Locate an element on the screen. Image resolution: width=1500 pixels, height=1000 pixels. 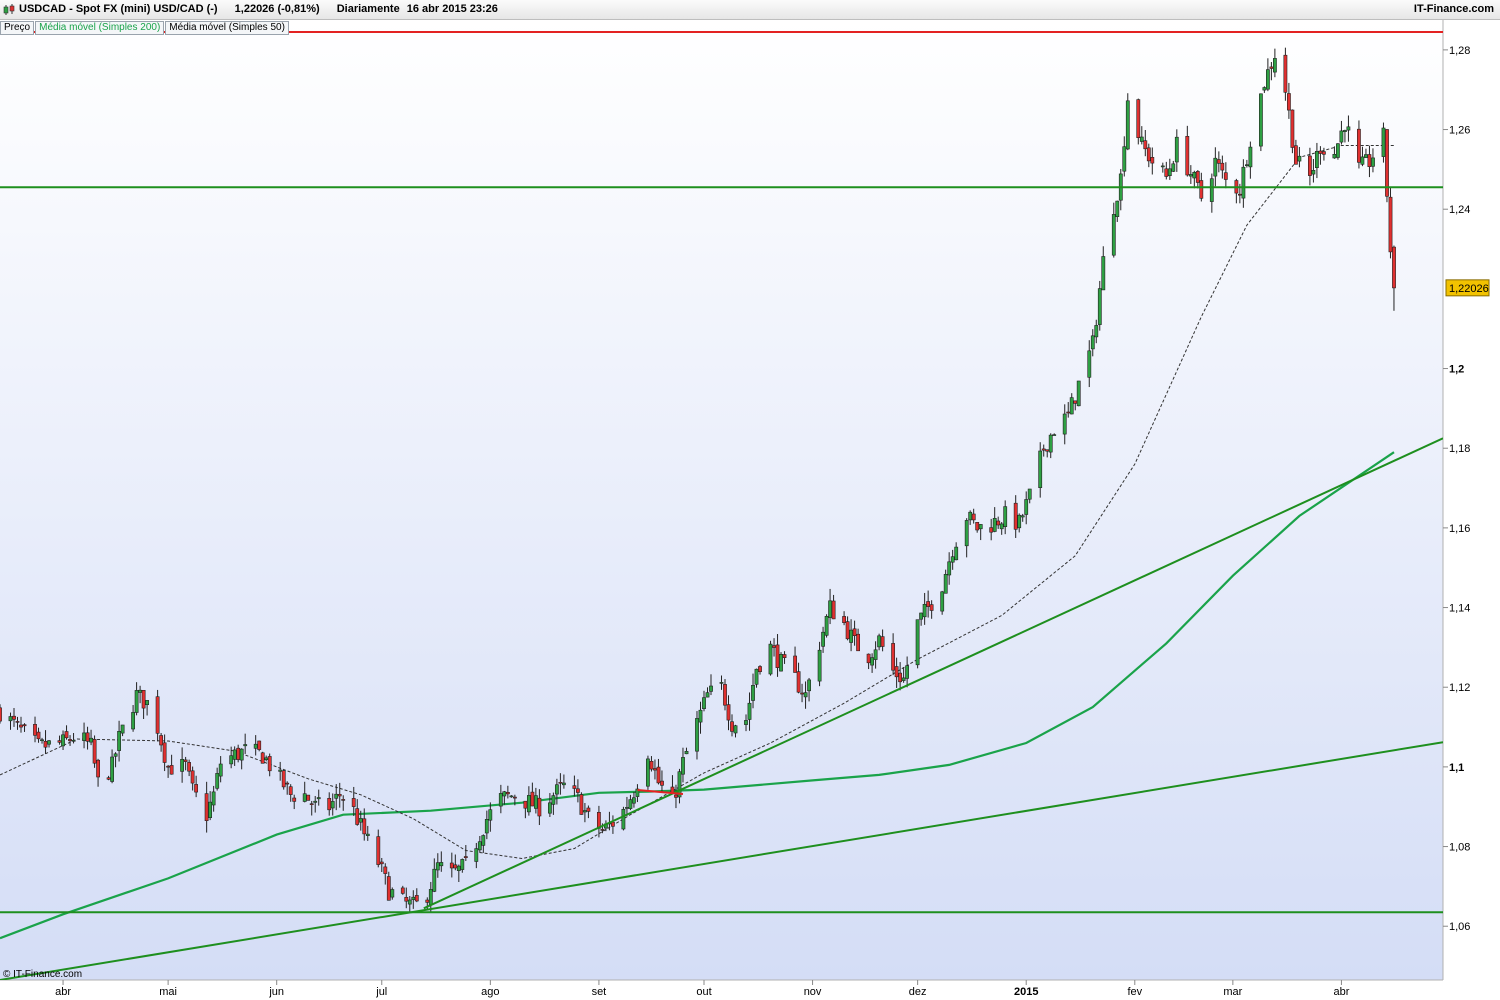
x-tick-label: jun is located at coordinates (276, 992).